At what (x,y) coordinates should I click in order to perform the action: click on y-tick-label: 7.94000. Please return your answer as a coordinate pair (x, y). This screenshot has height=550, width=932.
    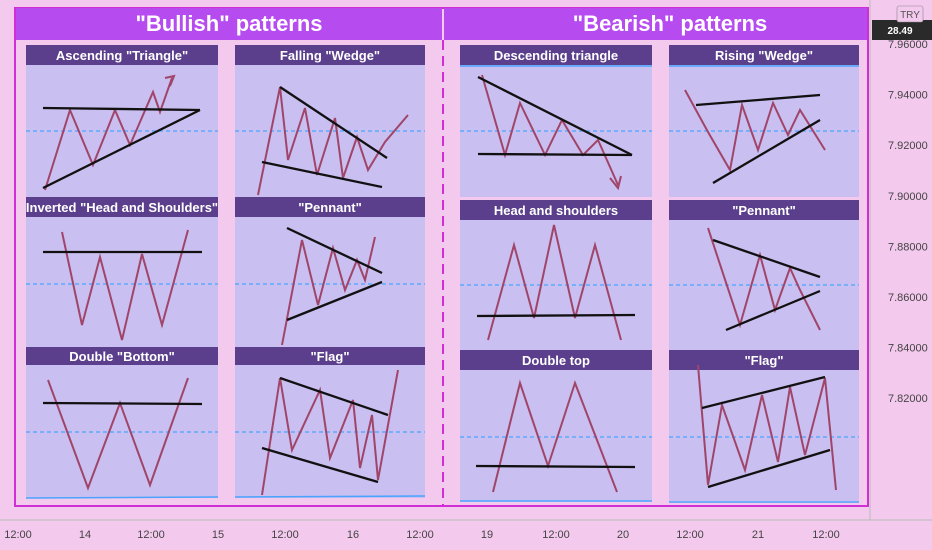
    Looking at the image, I should click on (908, 96).